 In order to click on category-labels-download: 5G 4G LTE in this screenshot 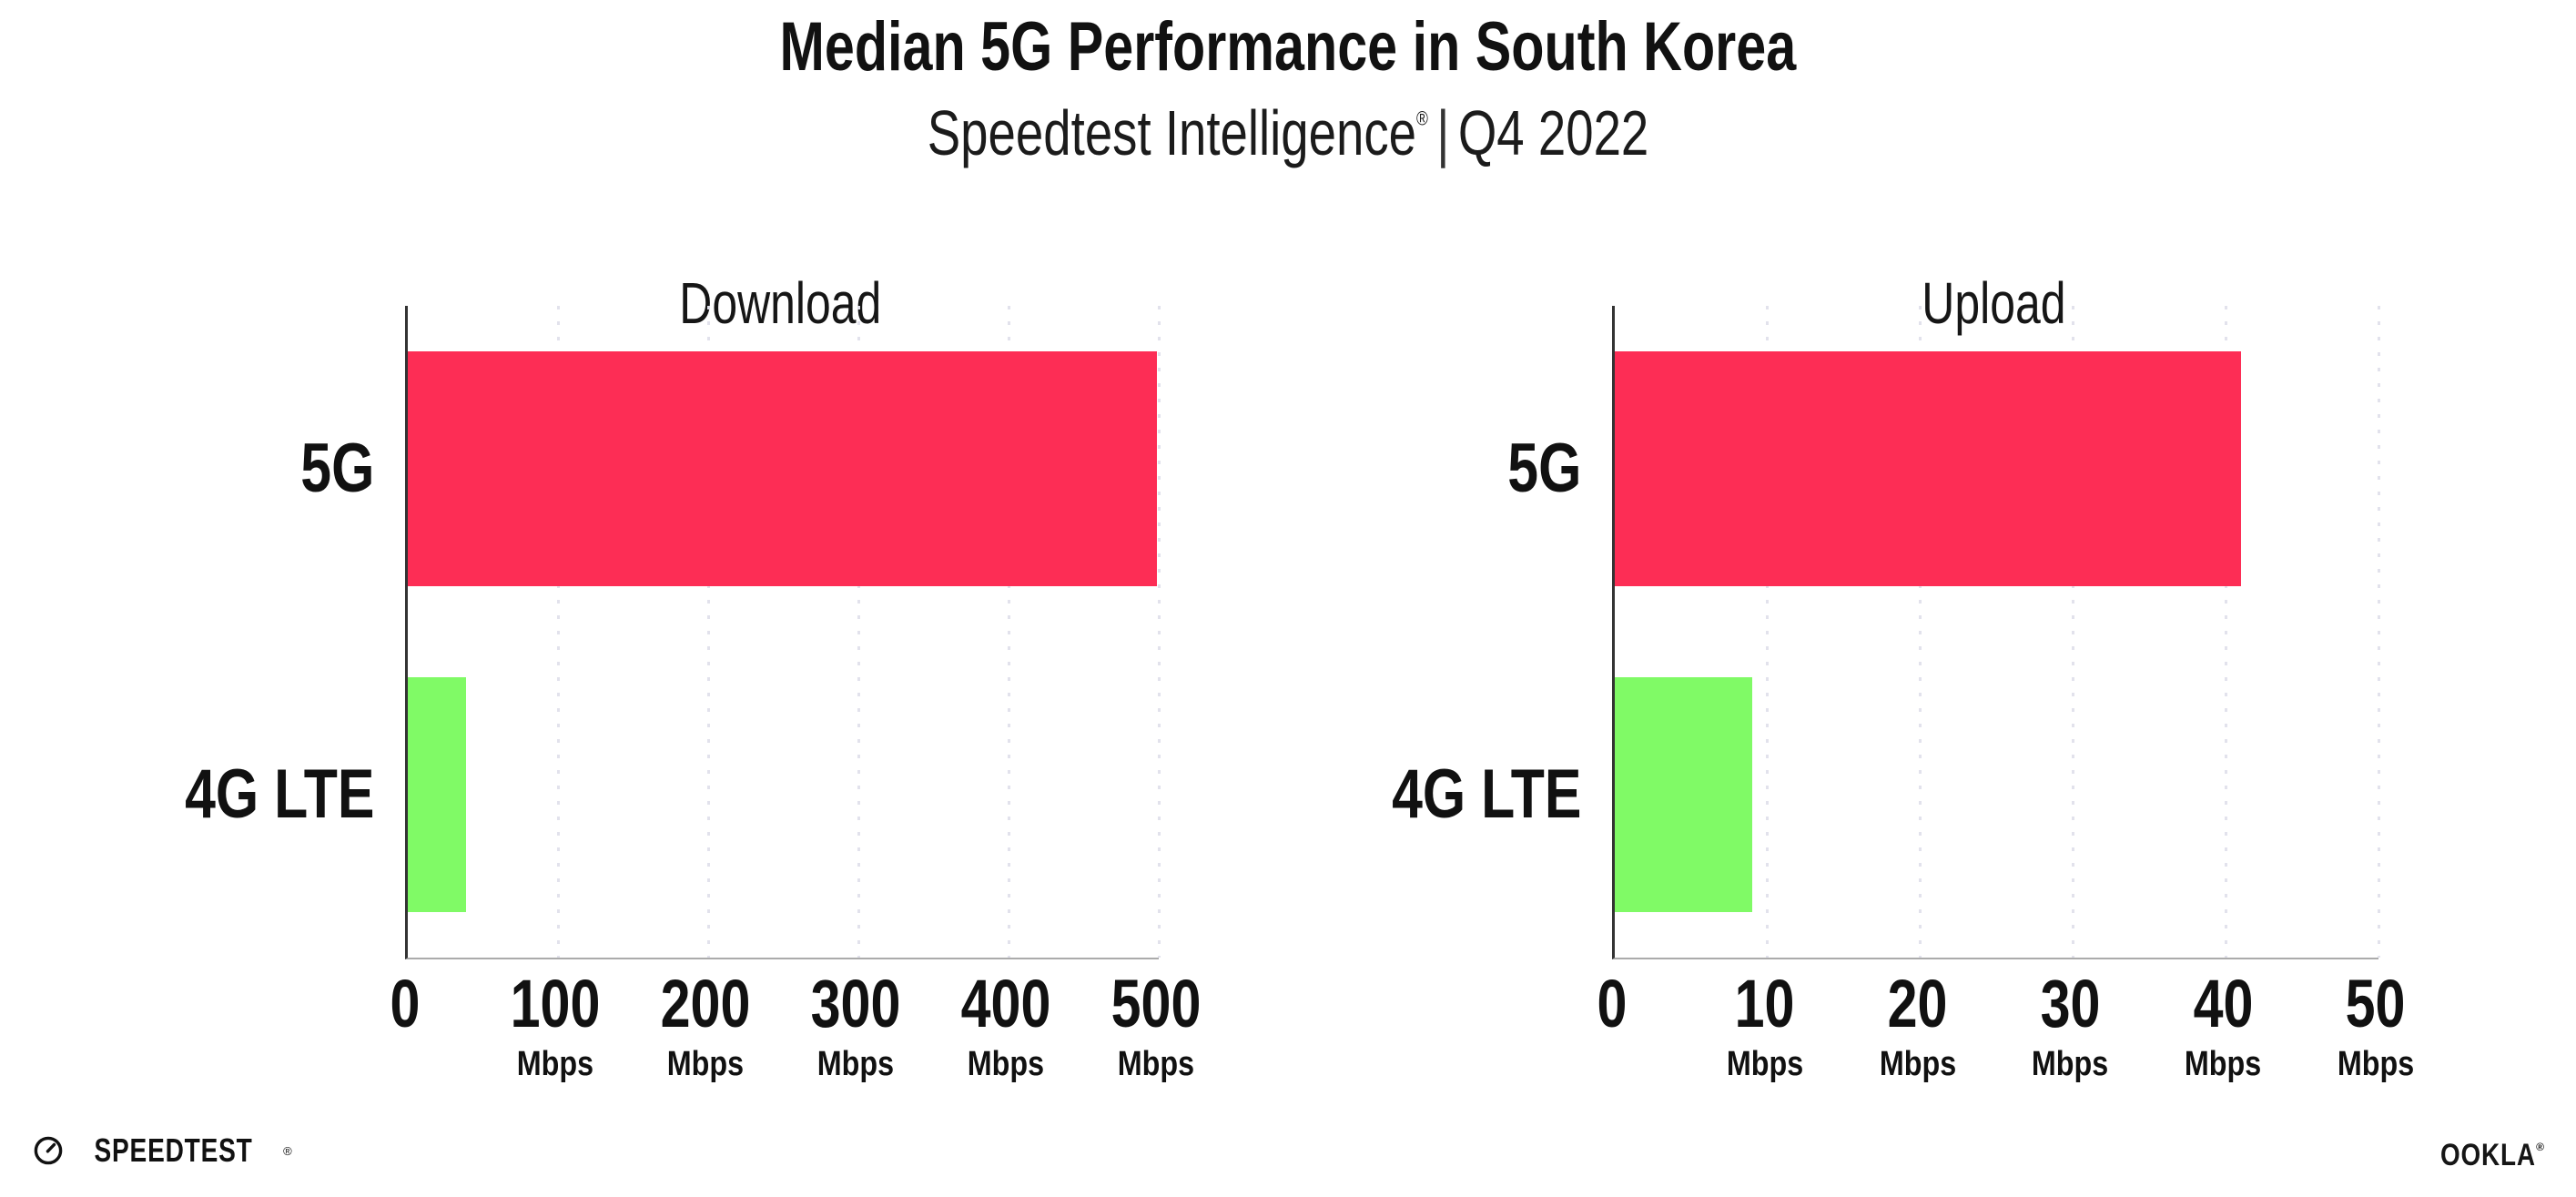, I will do `click(255, 632)`.